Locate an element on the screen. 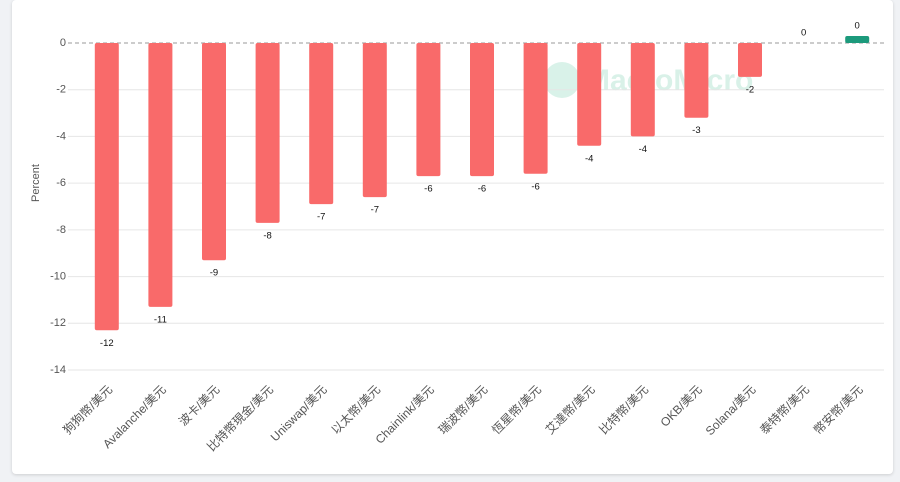 The width and height of the screenshot is (900, 482). y-tick-label: -14 is located at coordinates (58, 370).